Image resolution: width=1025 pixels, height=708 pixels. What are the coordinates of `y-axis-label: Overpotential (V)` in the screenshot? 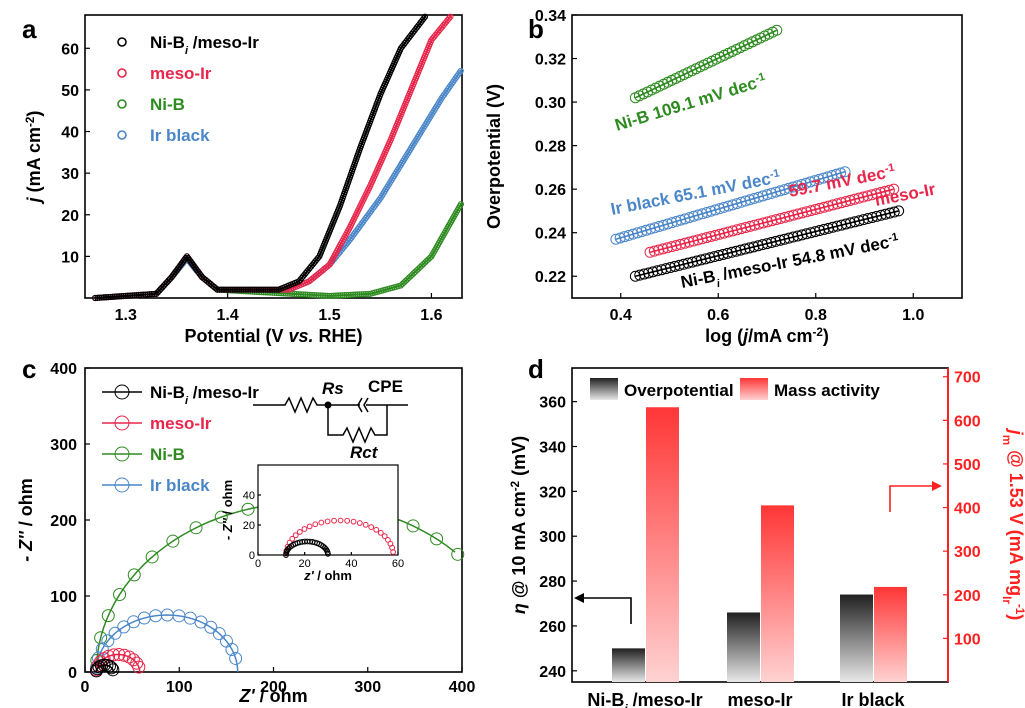 It's located at (494, 156).